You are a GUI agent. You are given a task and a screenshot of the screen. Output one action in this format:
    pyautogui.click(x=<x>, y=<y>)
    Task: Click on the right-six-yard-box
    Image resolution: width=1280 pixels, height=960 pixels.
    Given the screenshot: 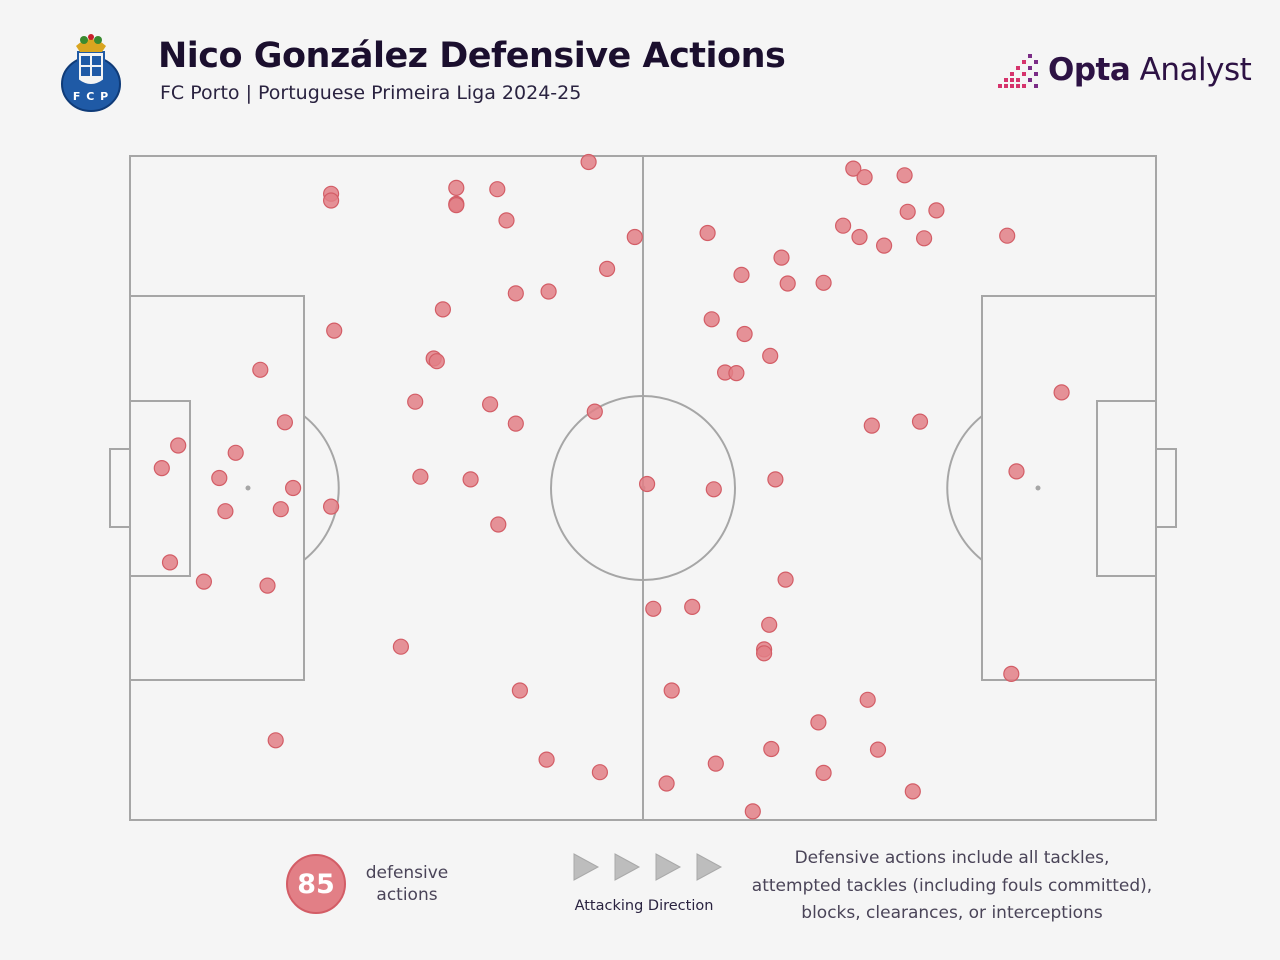 What is the action you would take?
    pyautogui.click(x=1126, y=488)
    